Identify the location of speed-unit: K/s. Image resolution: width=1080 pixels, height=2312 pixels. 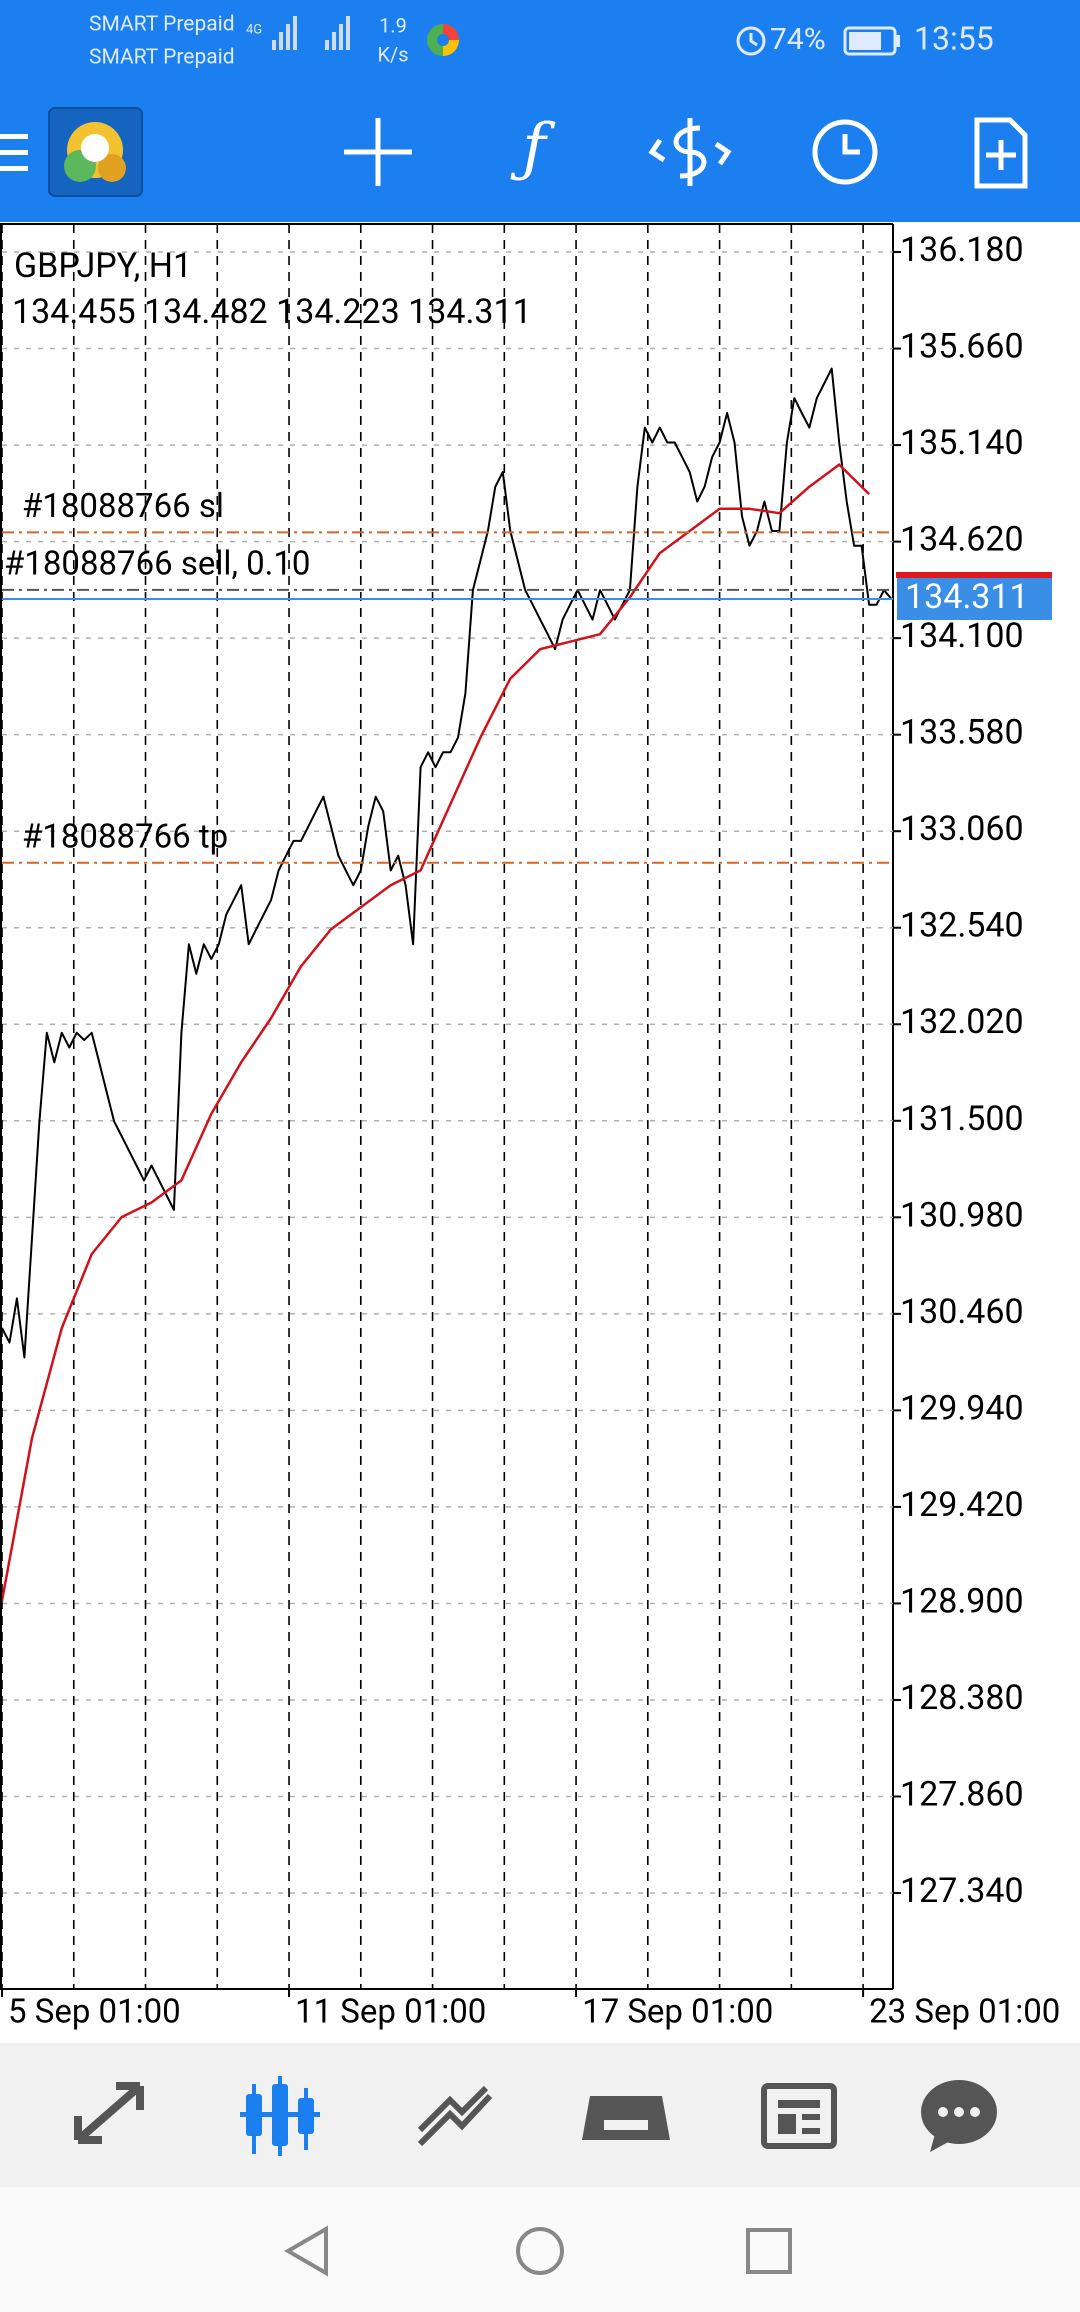
(392, 54).